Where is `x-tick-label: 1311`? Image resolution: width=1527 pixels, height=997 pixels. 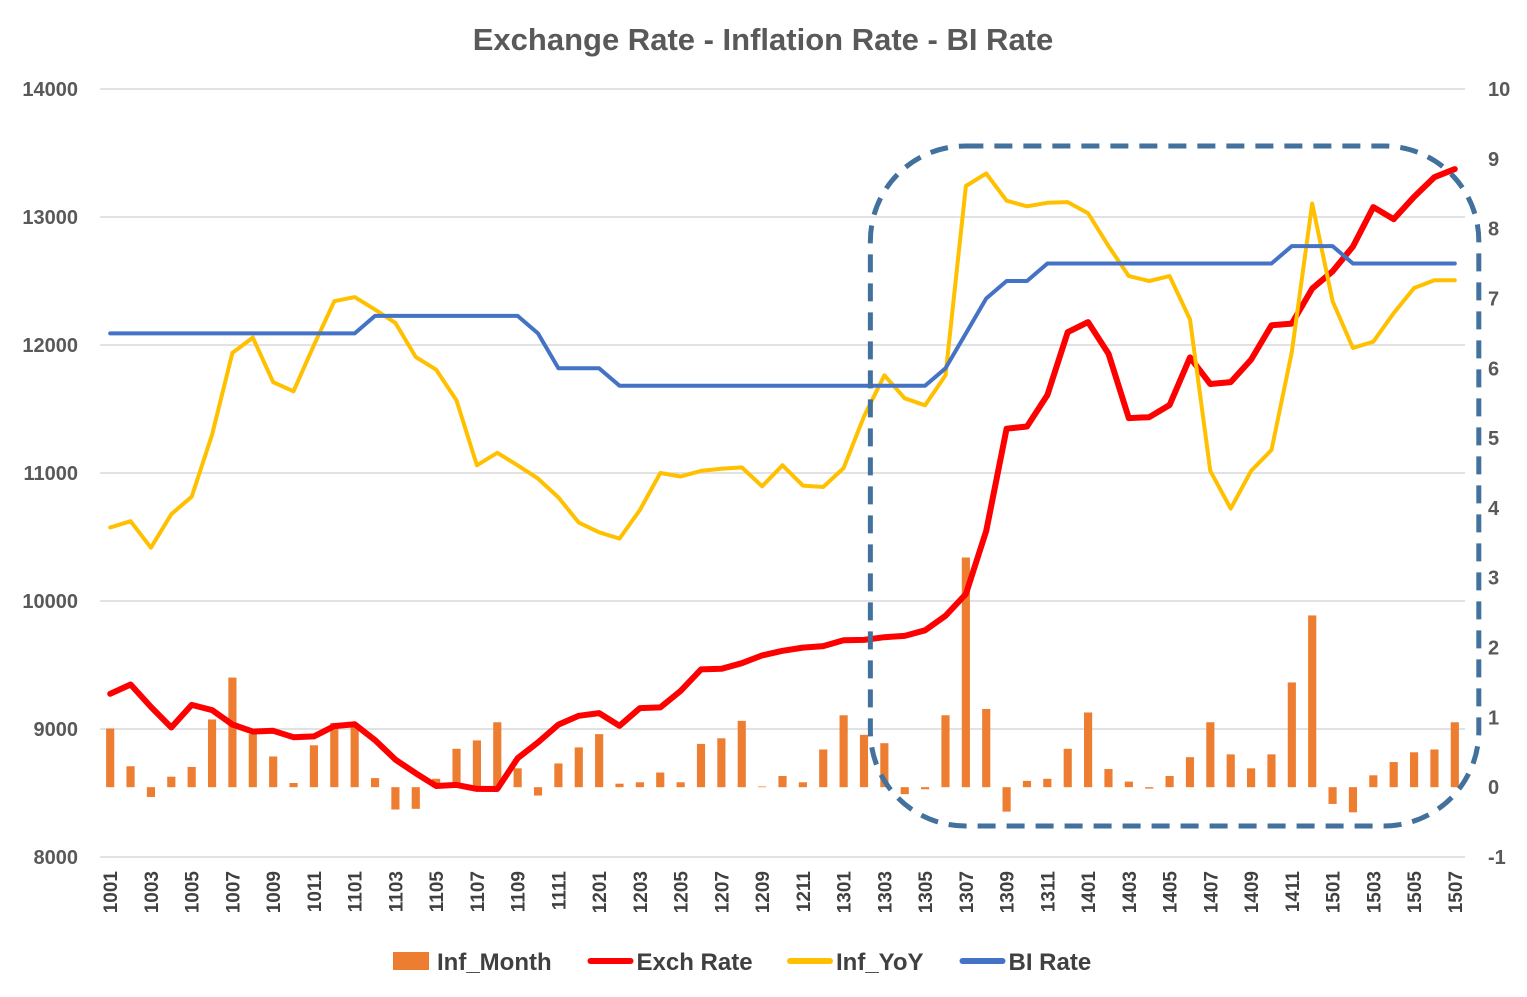 x-tick-label: 1311 is located at coordinates (1048, 892).